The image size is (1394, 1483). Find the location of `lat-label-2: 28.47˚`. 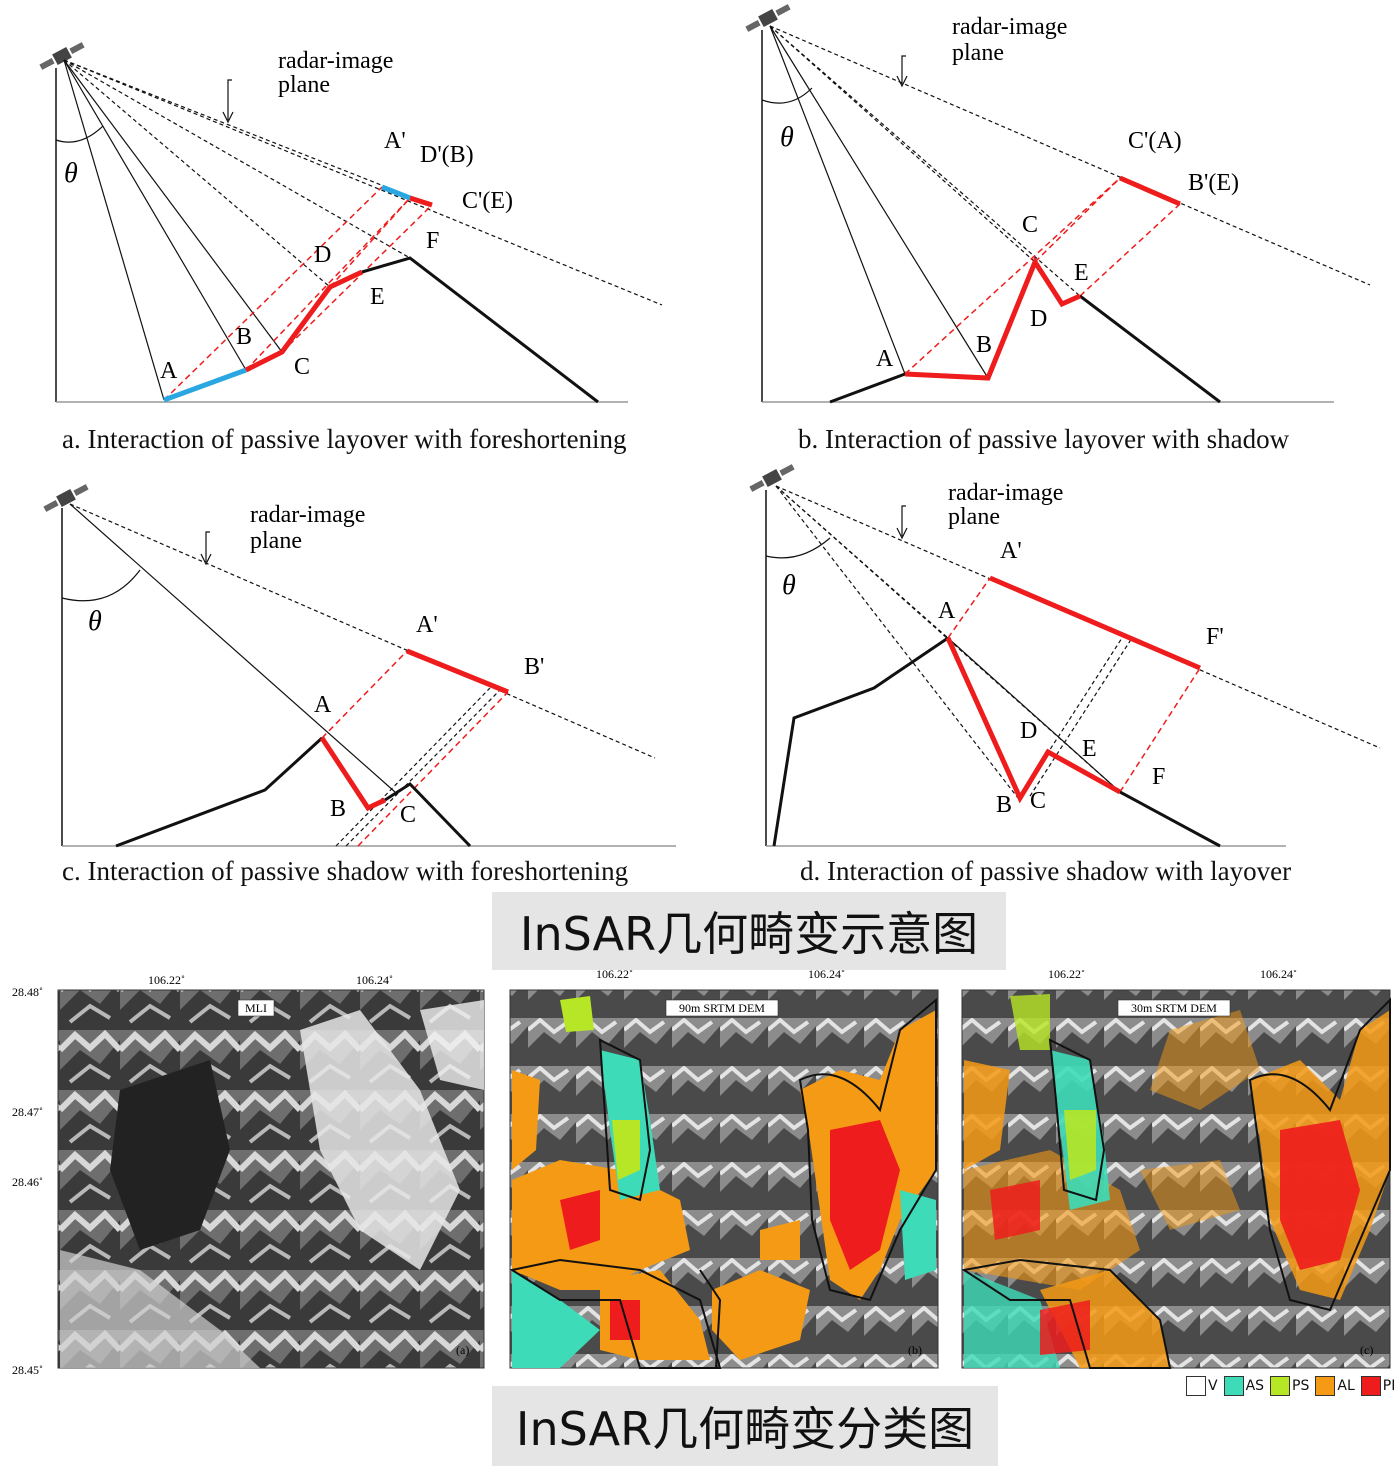

lat-label-2: 28.47˚ is located at coordinates (27, 1112).